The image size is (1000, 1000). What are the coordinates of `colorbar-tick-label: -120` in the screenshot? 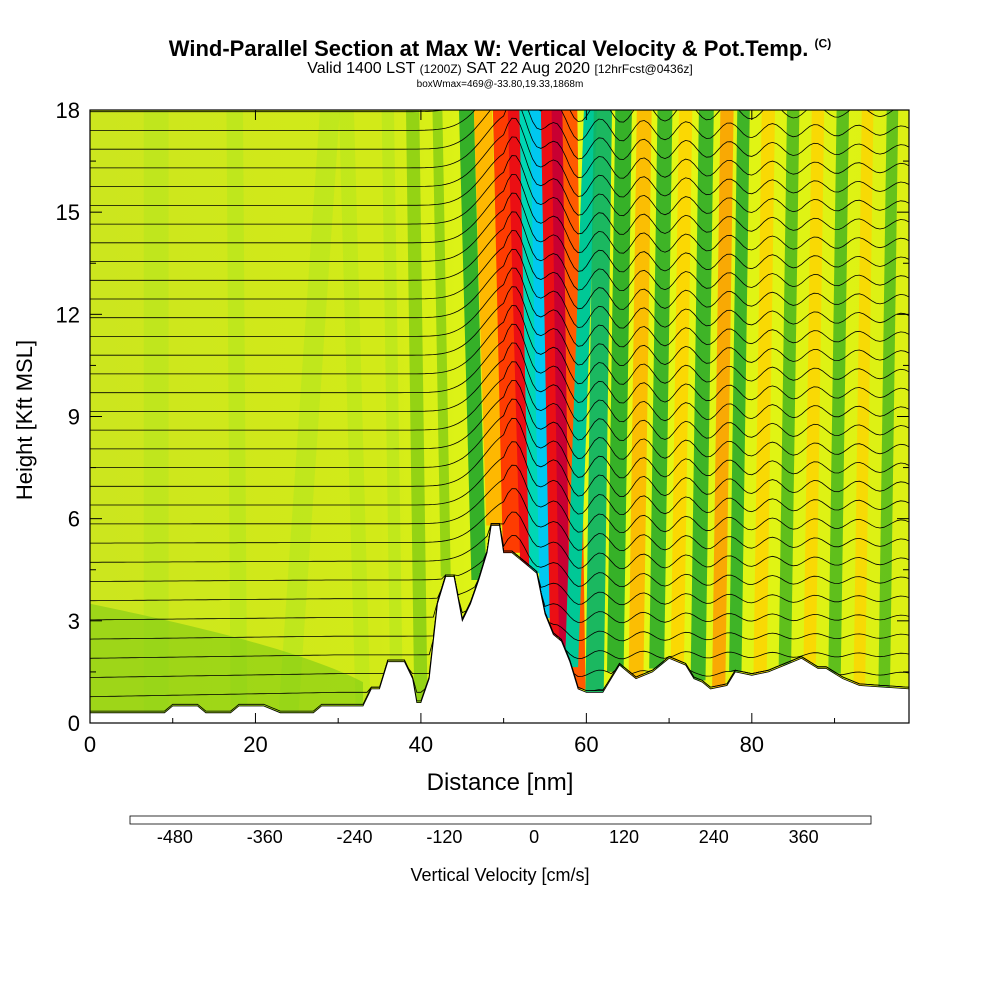 It's located at (444, 837).